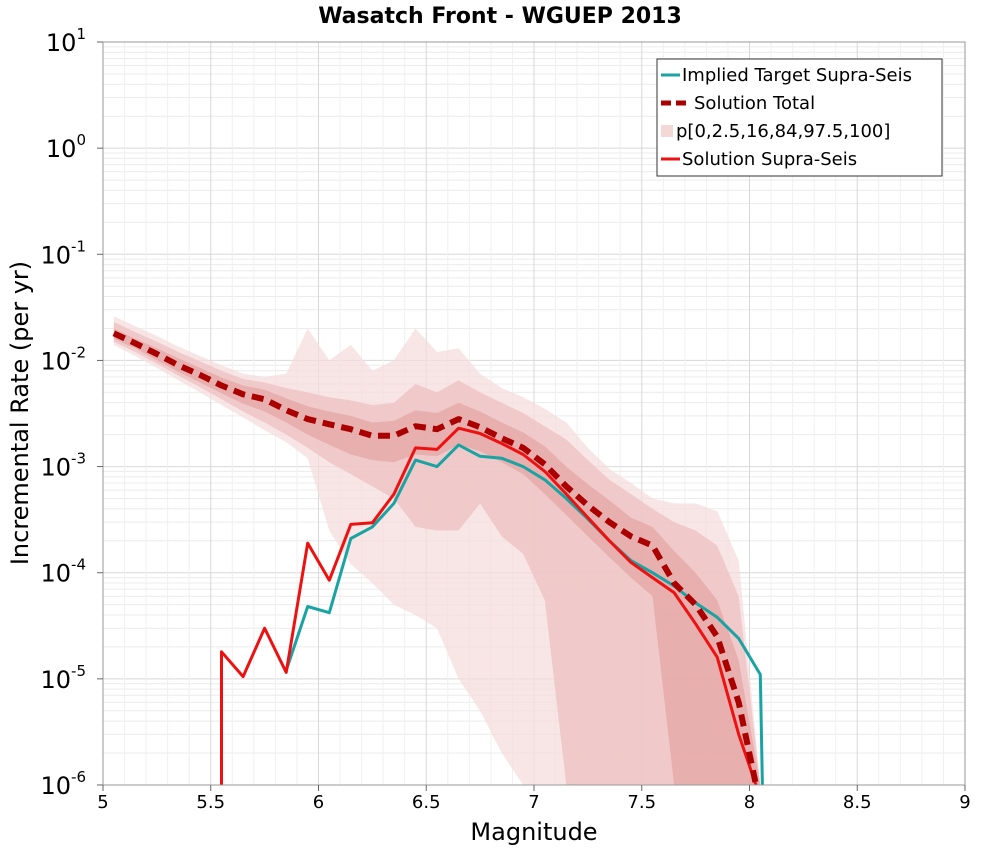 The width and height of the screenshot is (1000, 850). What do you see at coordinates (66, 147) in the screenshot?
I see `y-tick-label: 10⁰` at bounding box center [66, 147].